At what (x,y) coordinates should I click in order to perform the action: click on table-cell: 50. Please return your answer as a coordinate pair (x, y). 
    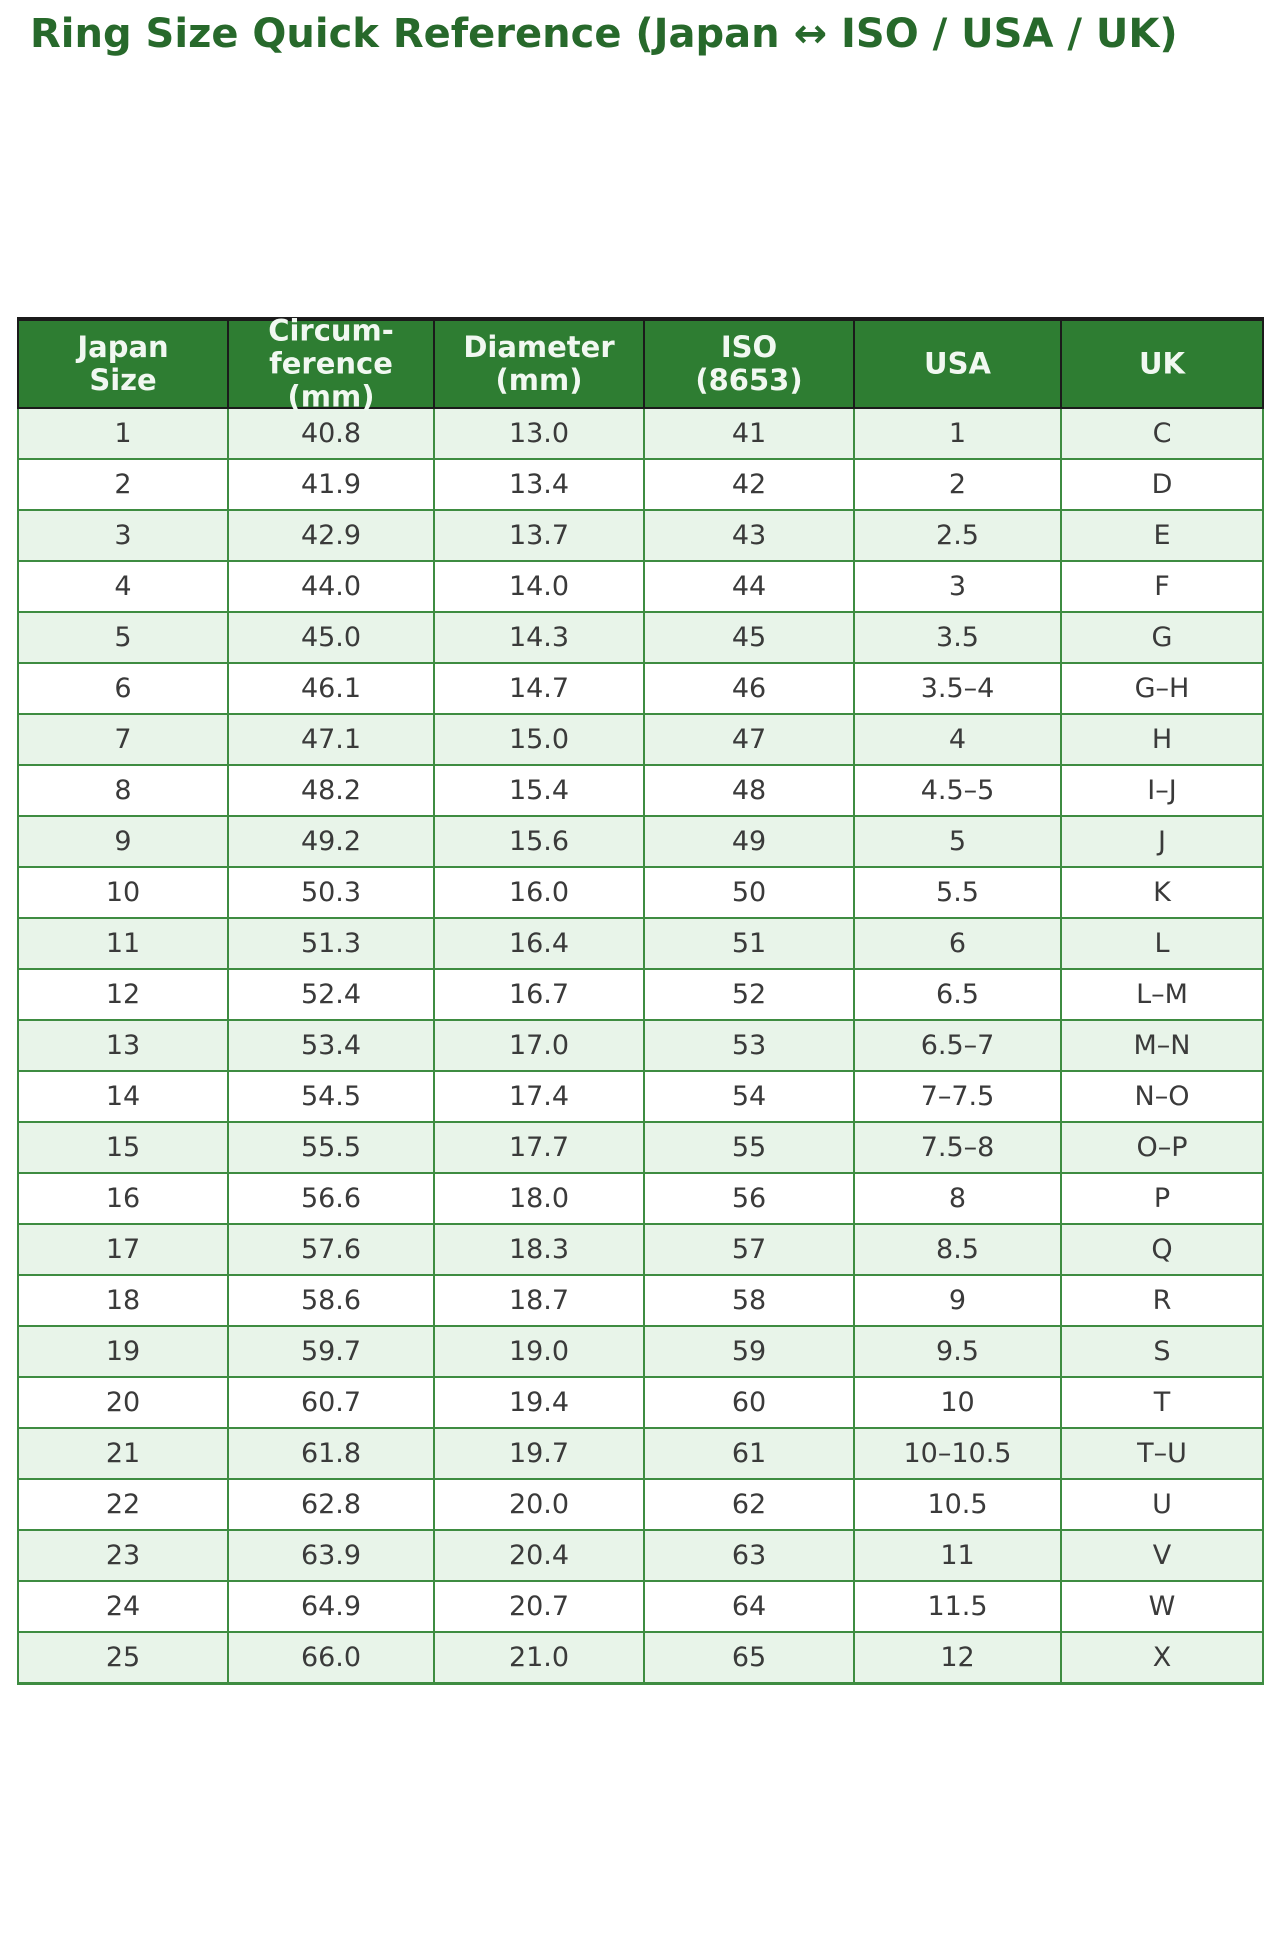
    Looking at the image, I should click on (749, 892).